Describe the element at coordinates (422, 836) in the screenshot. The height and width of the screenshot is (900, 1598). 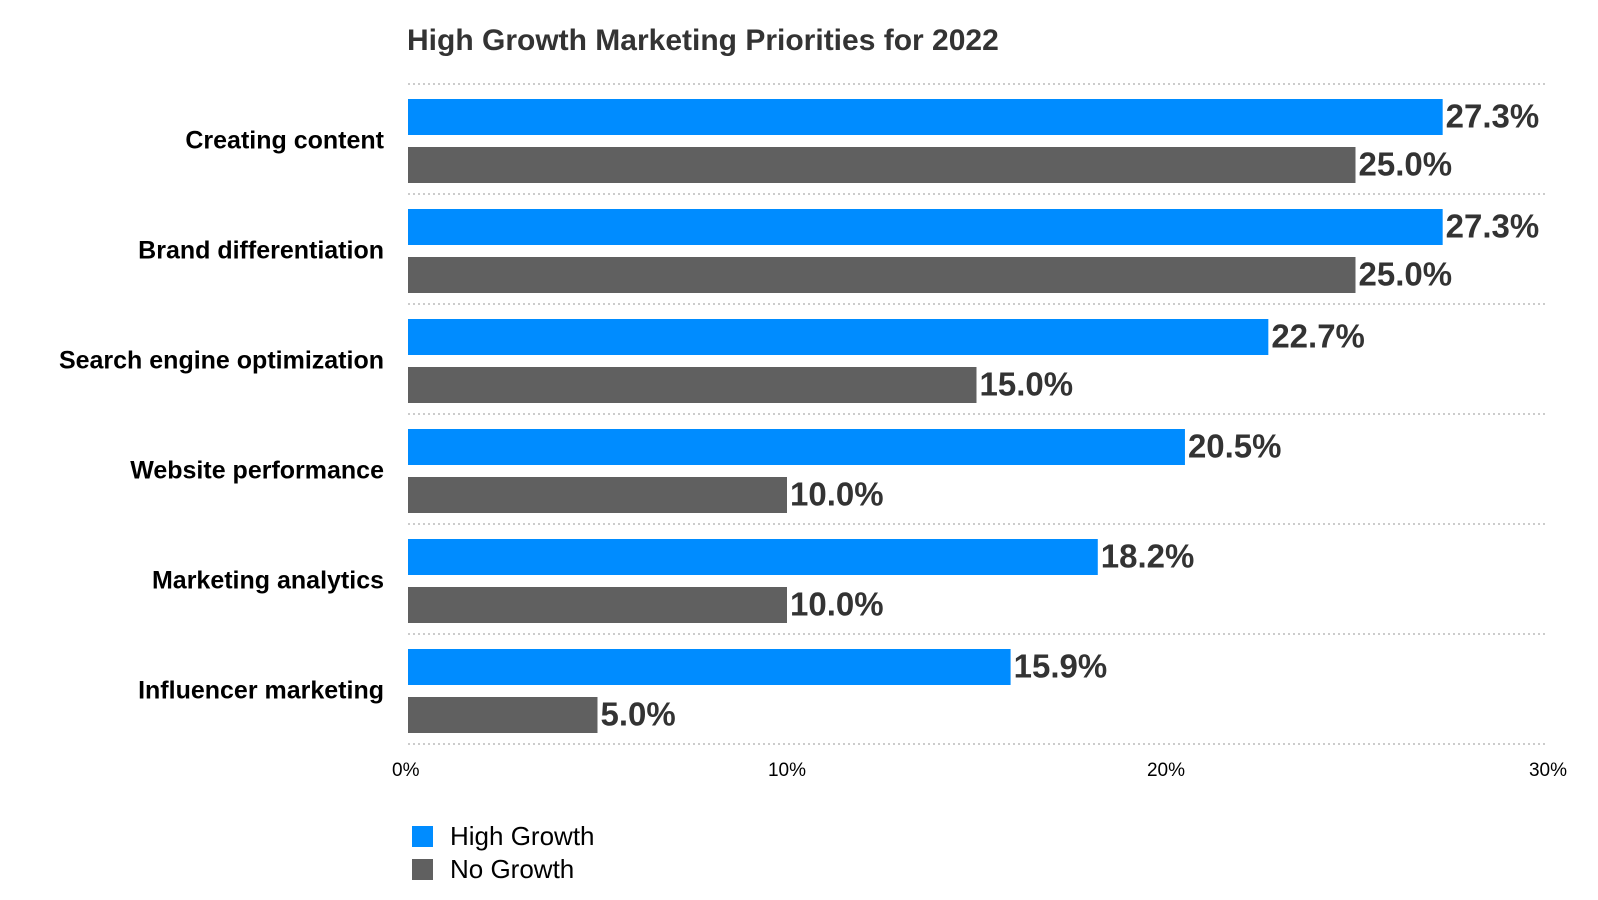
I see `legend-swatch-high-growth` at that location.